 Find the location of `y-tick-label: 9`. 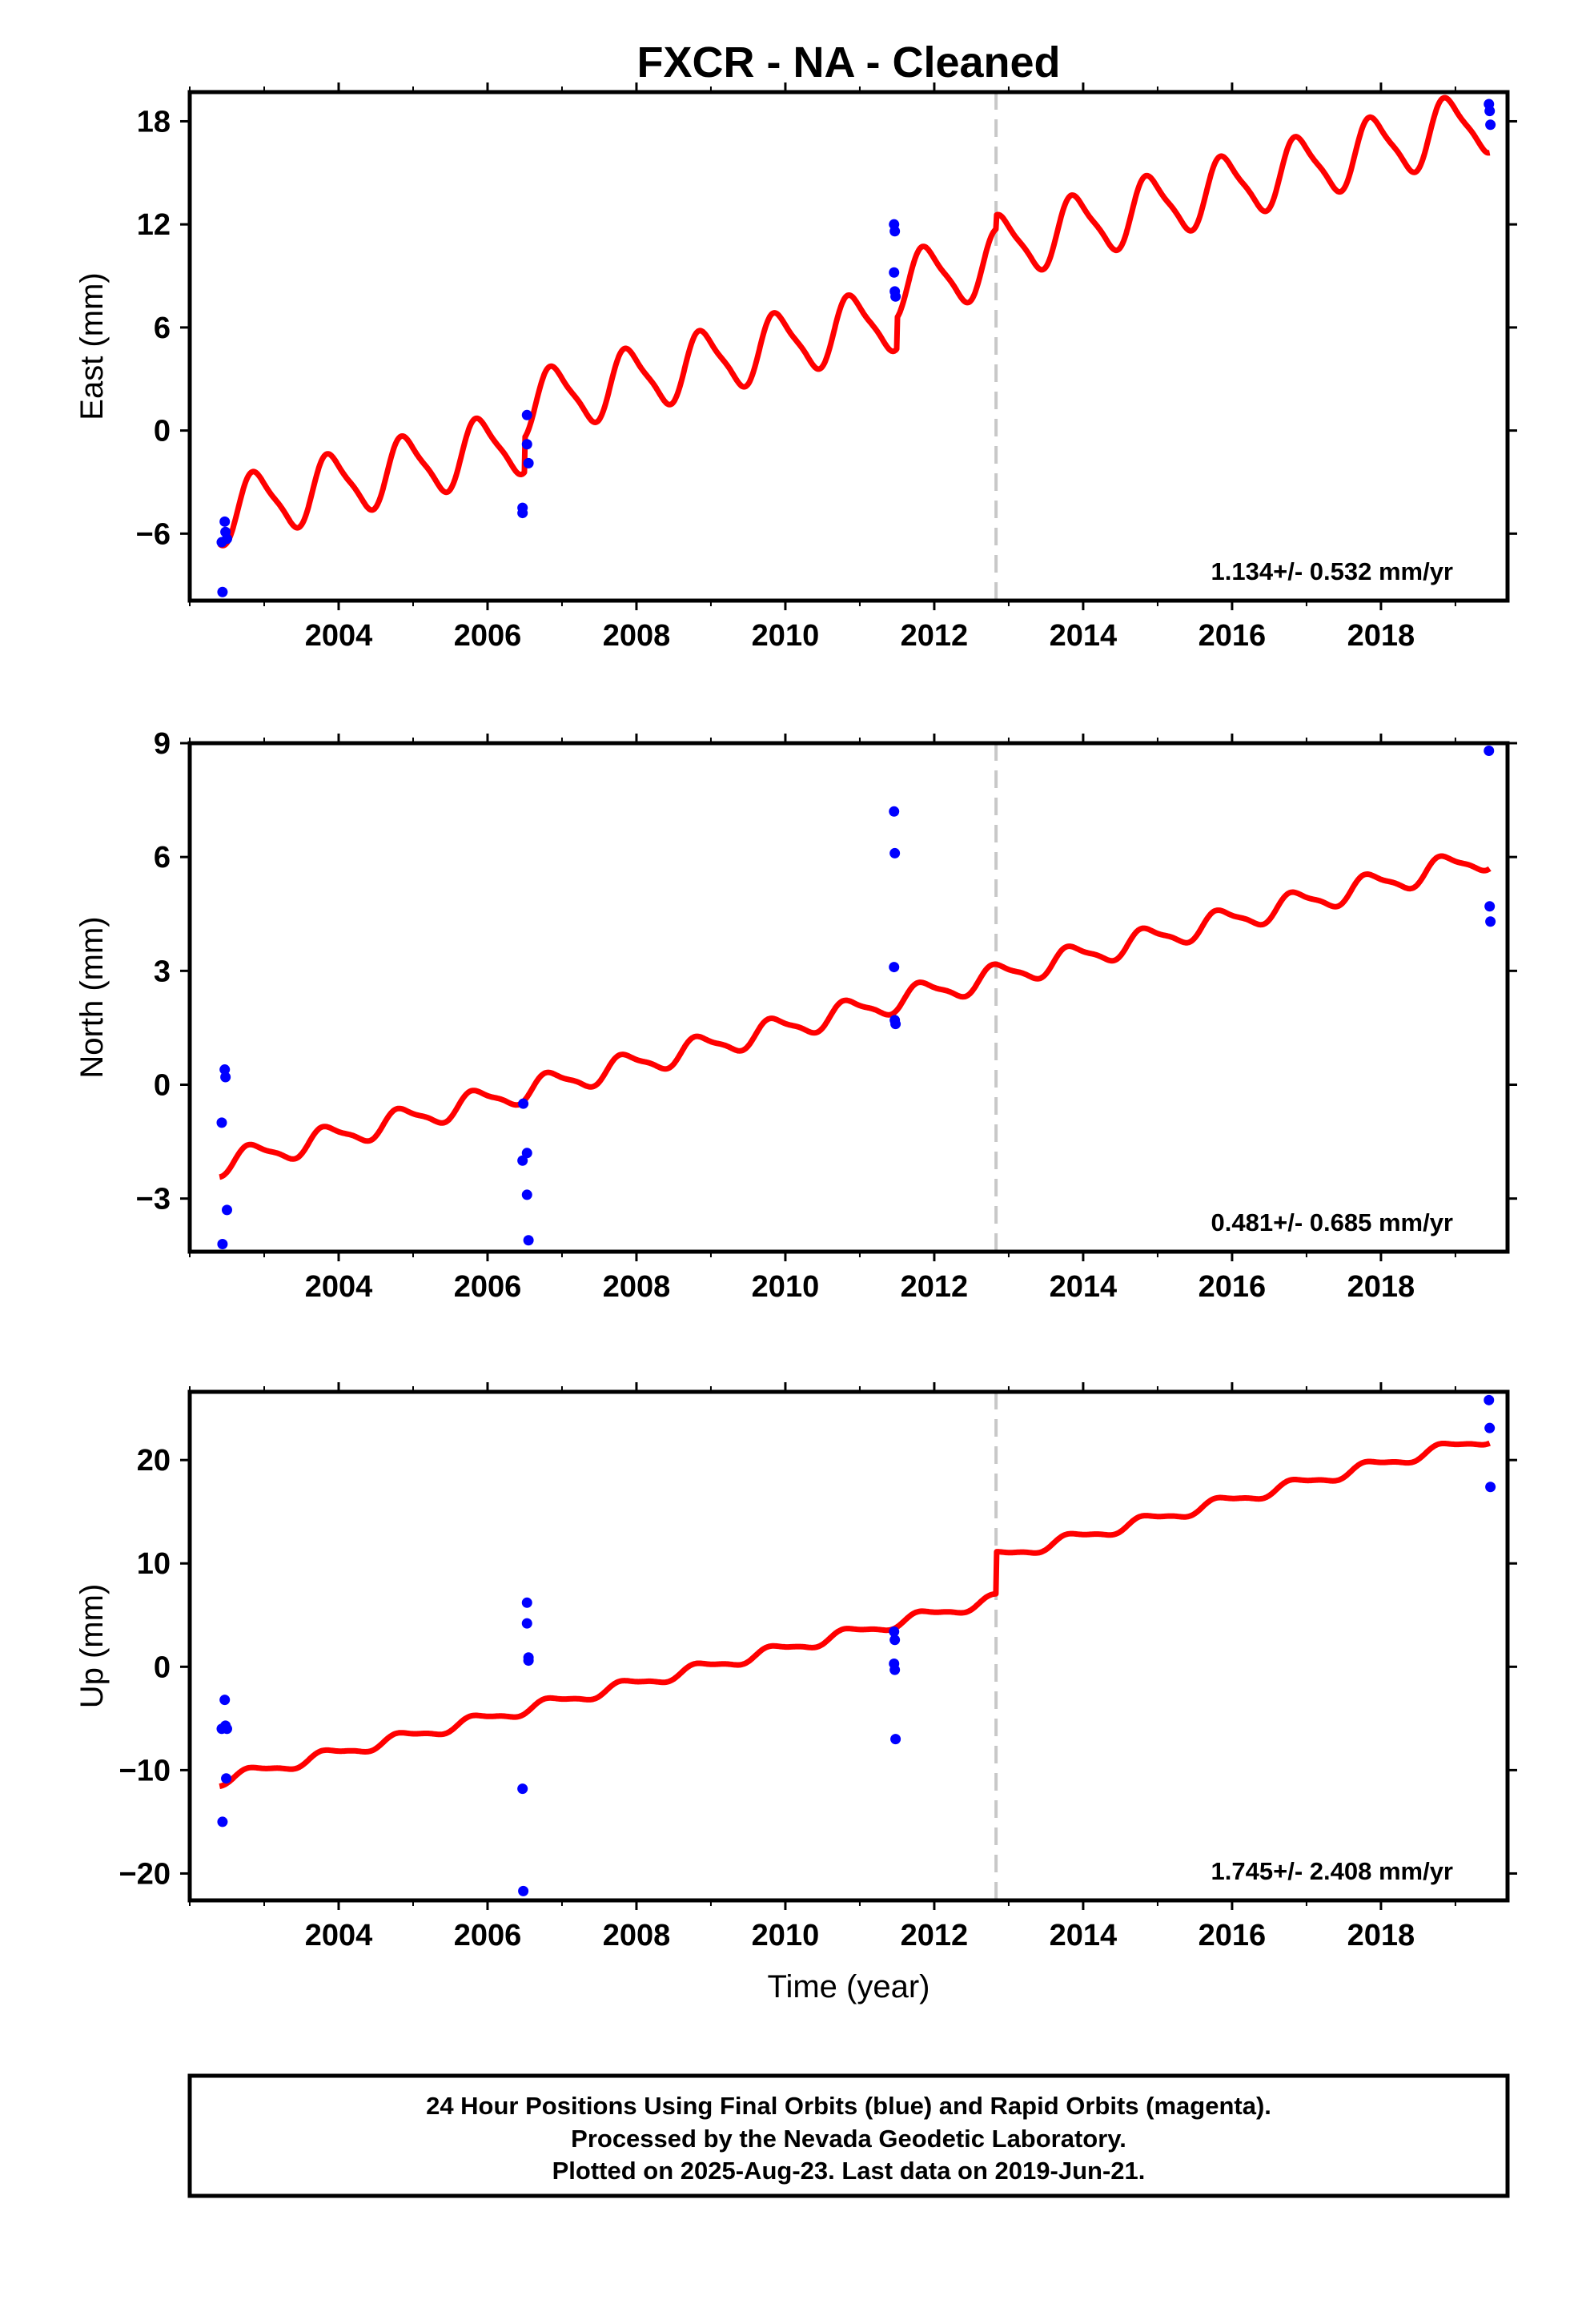

y-tick-label: 9 is located at coordinates (162, 744).